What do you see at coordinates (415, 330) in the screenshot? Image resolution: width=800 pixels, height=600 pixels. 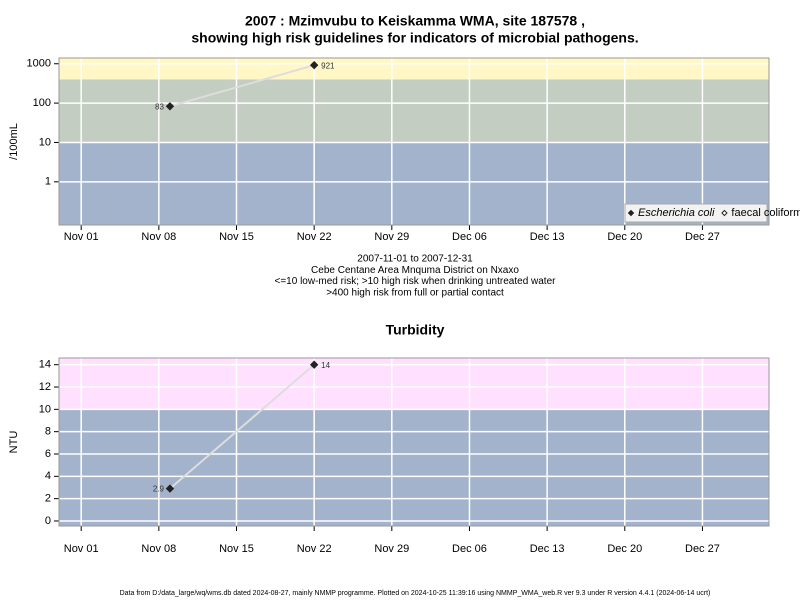 I see `chart-title: Turbidity` at bounding box center [415, 330].